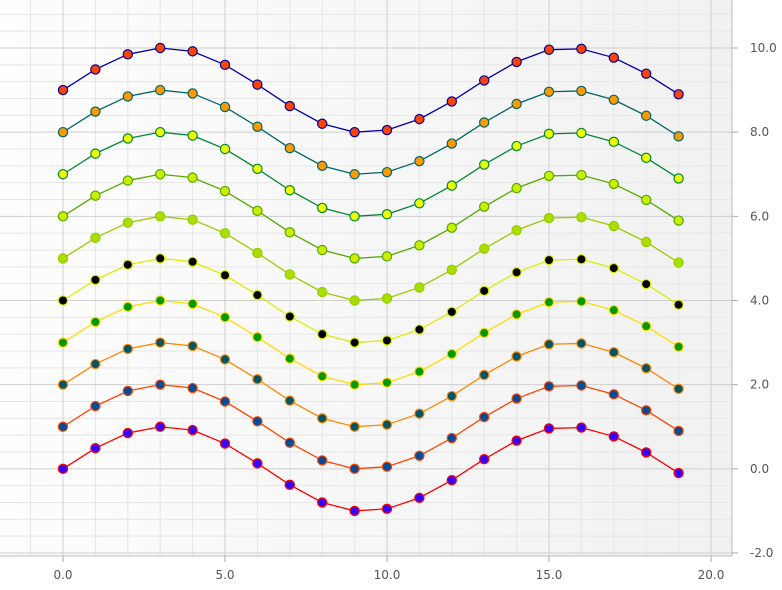  What do you see at coordinates (759, 301) in the screenshot?
I see `y-tick-label: 4.0` at bounding box center [759, 301].